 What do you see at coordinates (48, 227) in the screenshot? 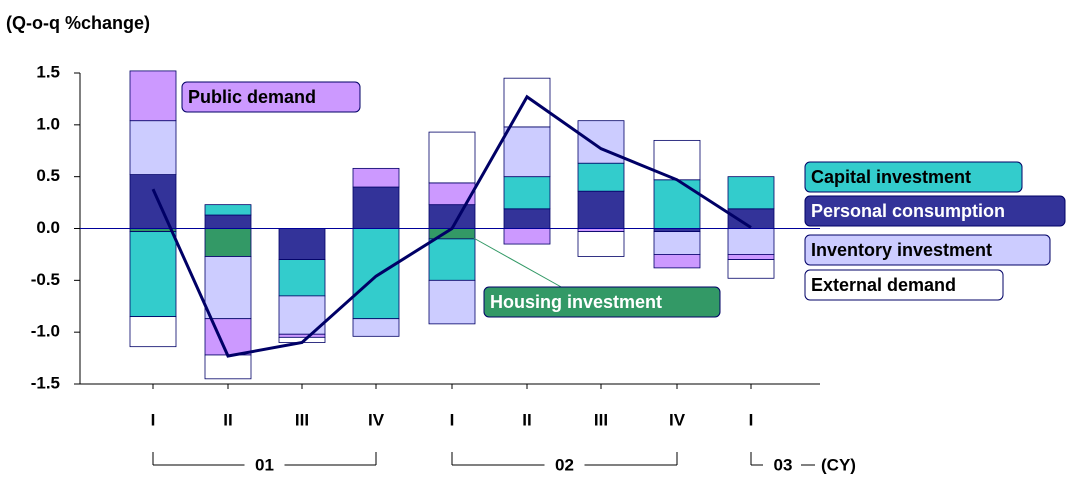
I see `y-tick-label: 0.0` at bounding box center [48, 227].